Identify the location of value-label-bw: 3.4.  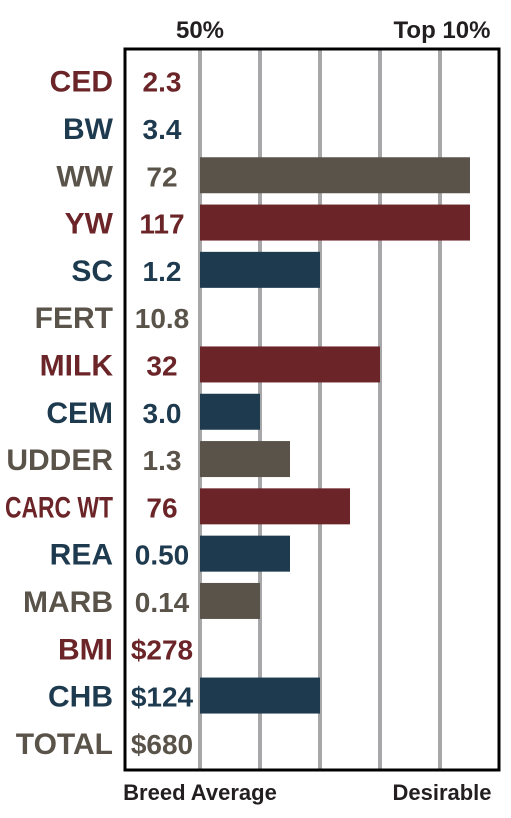
(162, 129).